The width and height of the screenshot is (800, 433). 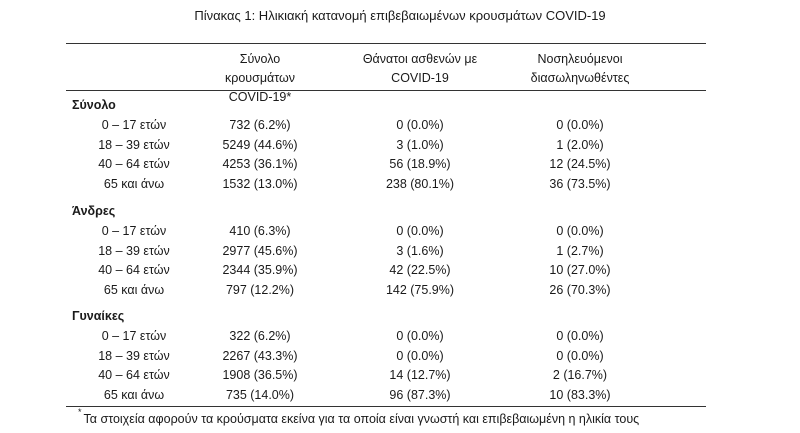 I want to click on header-total-cases-line1: Σύνολο κρουσμάτων, so click(x=260, y=68).